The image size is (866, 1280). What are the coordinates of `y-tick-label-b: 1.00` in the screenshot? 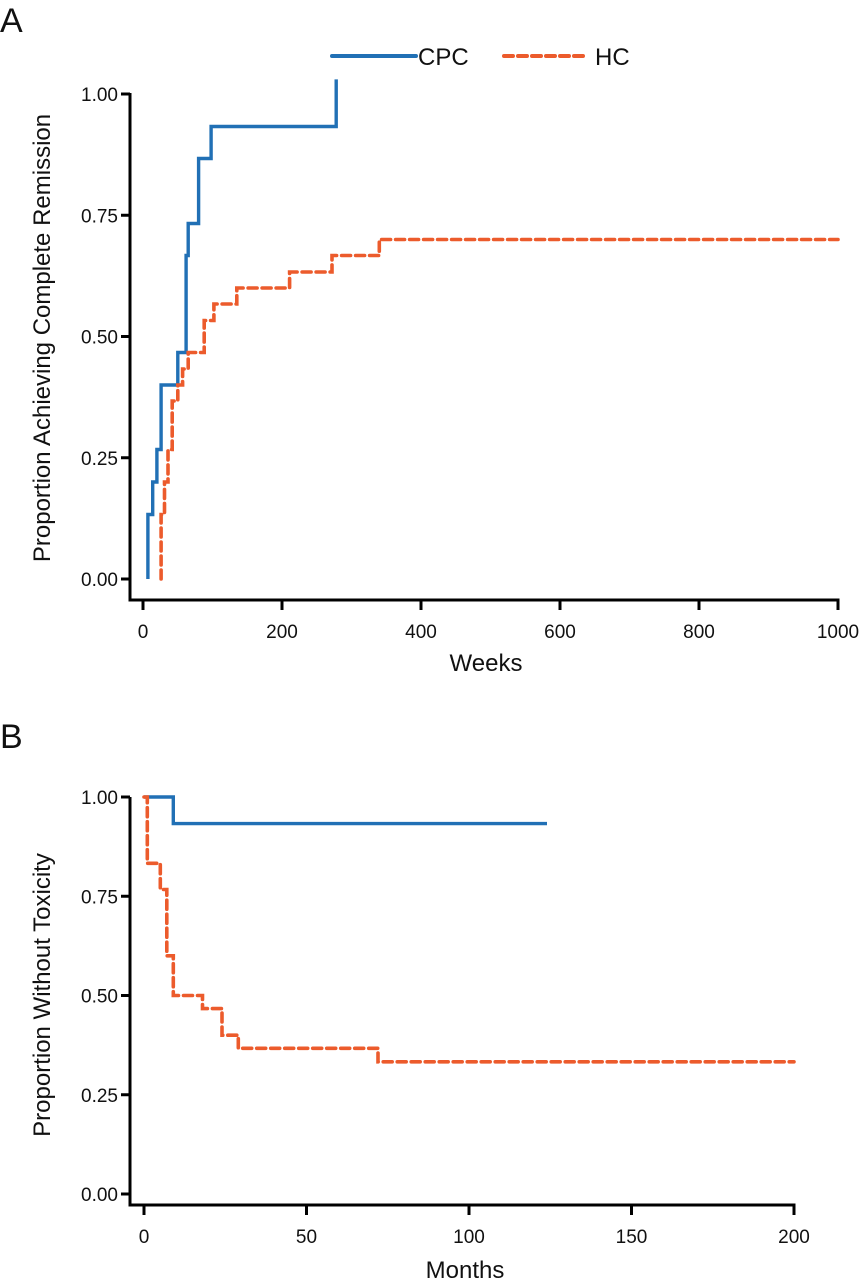 It's located at (99, 798).